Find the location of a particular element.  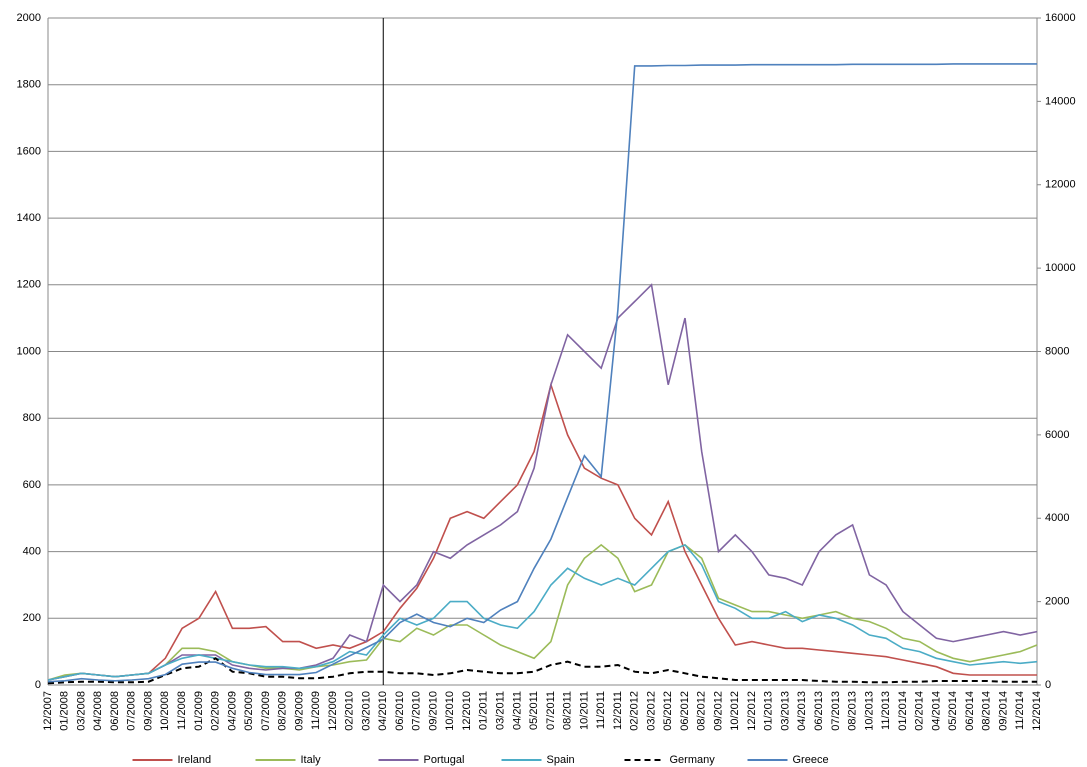

x-tick-label: 11/2014 is located at coordinates (1020, 710).